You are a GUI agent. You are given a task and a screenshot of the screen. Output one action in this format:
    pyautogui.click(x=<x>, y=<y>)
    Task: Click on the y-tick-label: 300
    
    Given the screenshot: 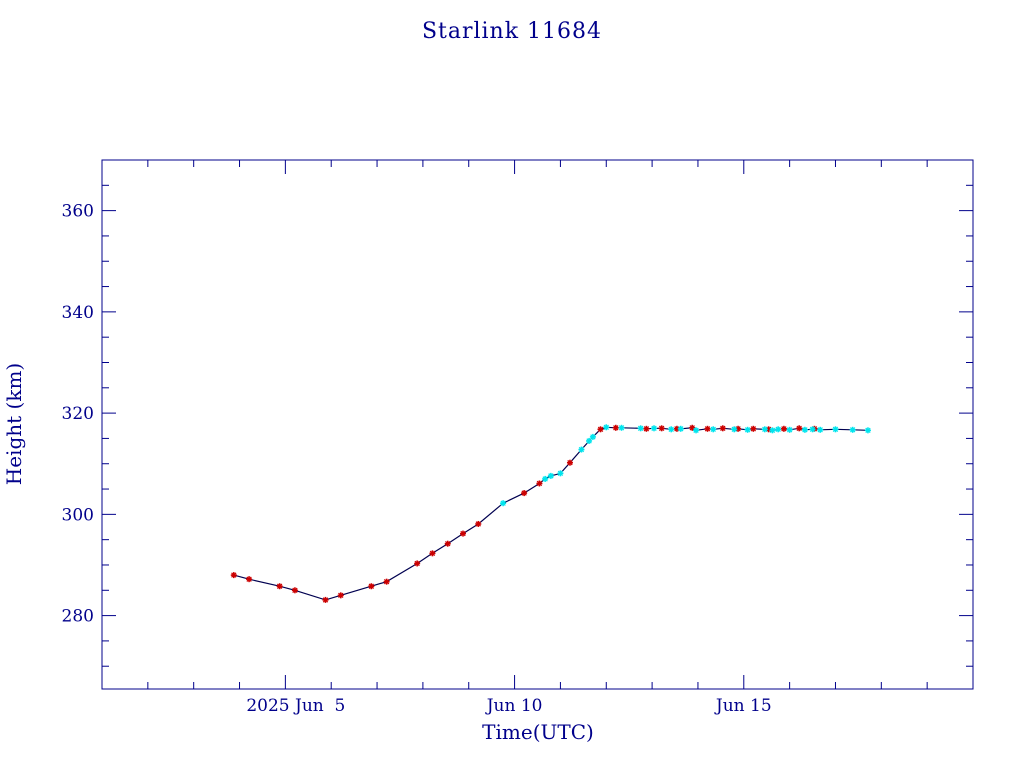 What is the action you would take?
    pyautogui.click(x=78, y=515)
    